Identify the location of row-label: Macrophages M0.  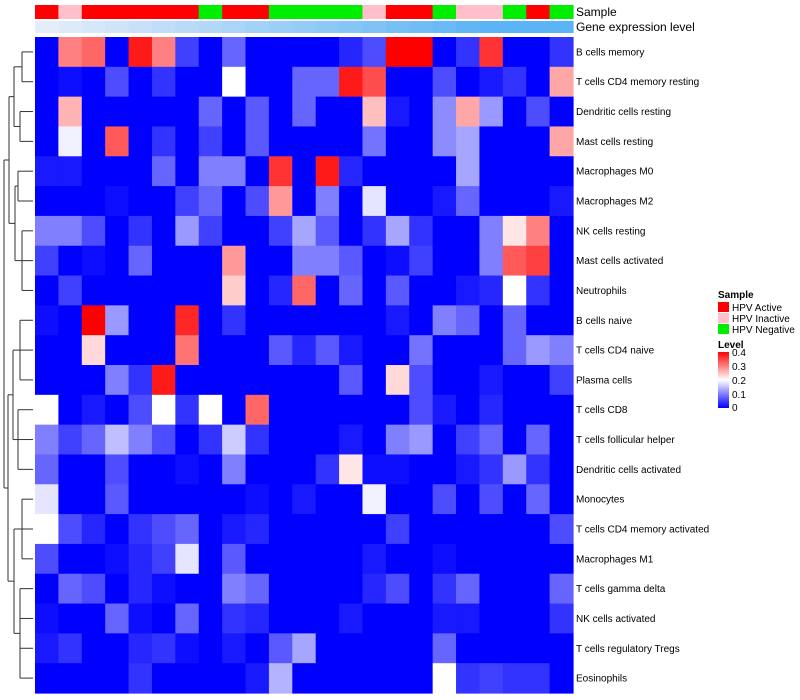
(615, 172).